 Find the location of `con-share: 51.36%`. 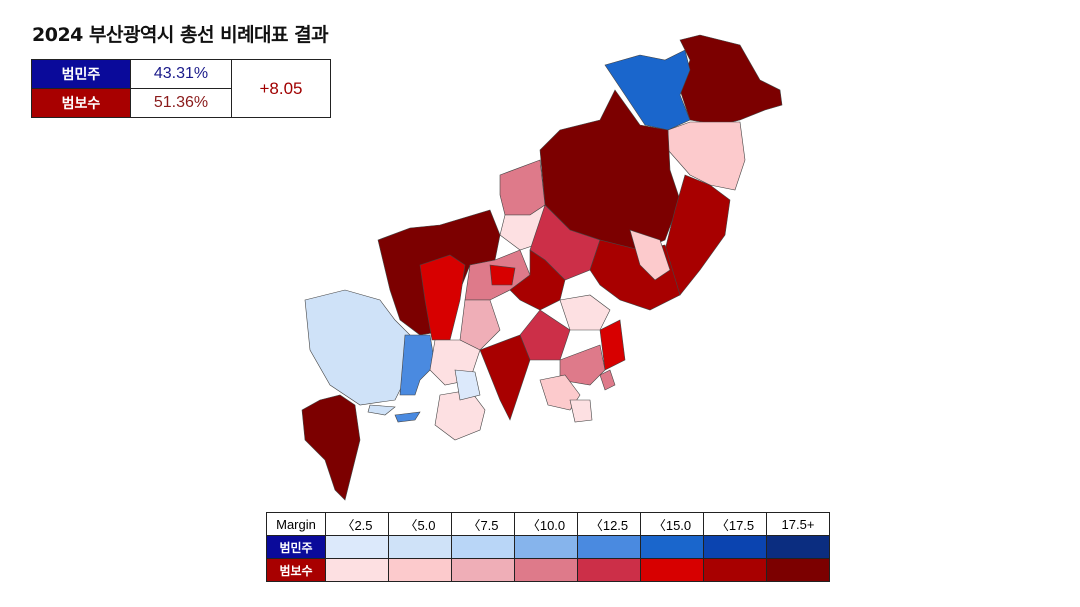

con-share: 51.36% is located at coordinates (181, 103).